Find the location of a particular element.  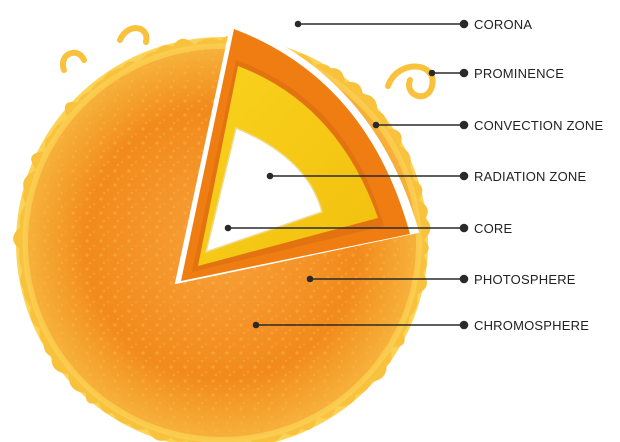

label-radiation-zone: RADIATION ZONE is located at coordinates (530, 176).